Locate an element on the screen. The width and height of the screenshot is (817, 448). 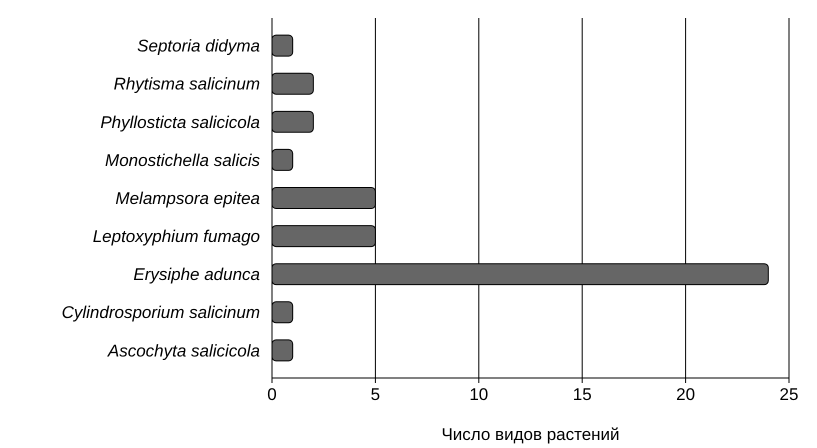
x-tick-label: 25 is located at coordinates (789, 394).